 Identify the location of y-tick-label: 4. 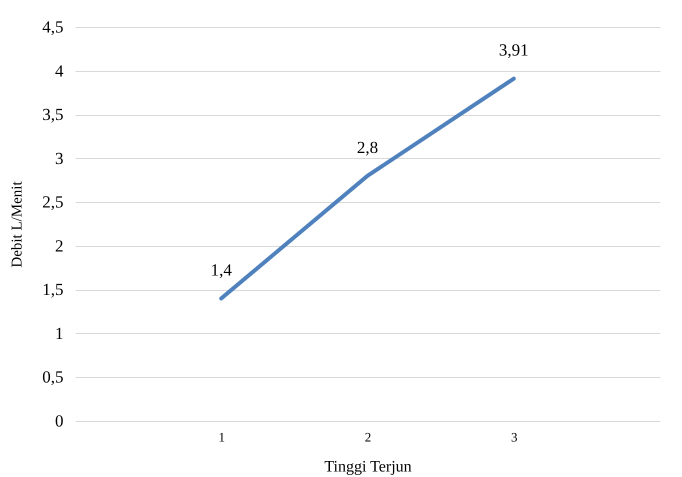
(59, 70).